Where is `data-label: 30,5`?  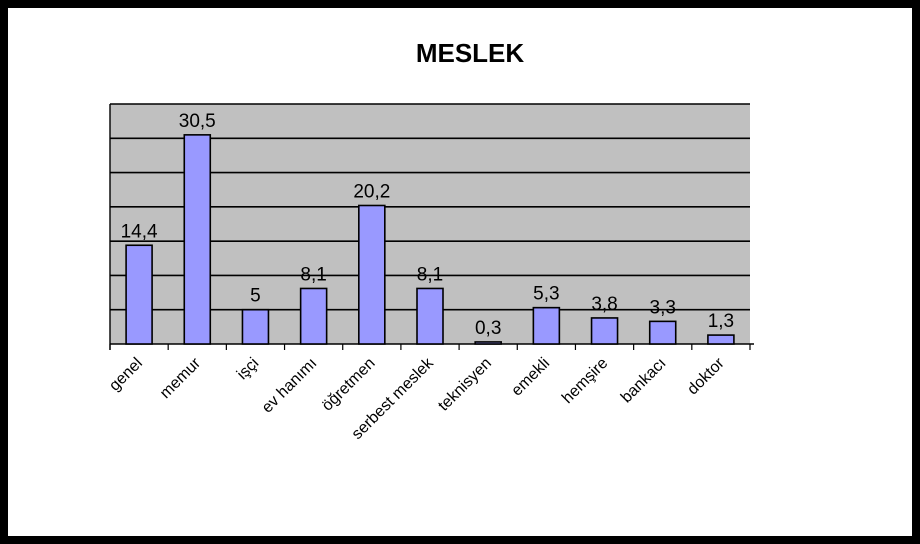
data-label: 30,5 is located at coordinates (197, 121).